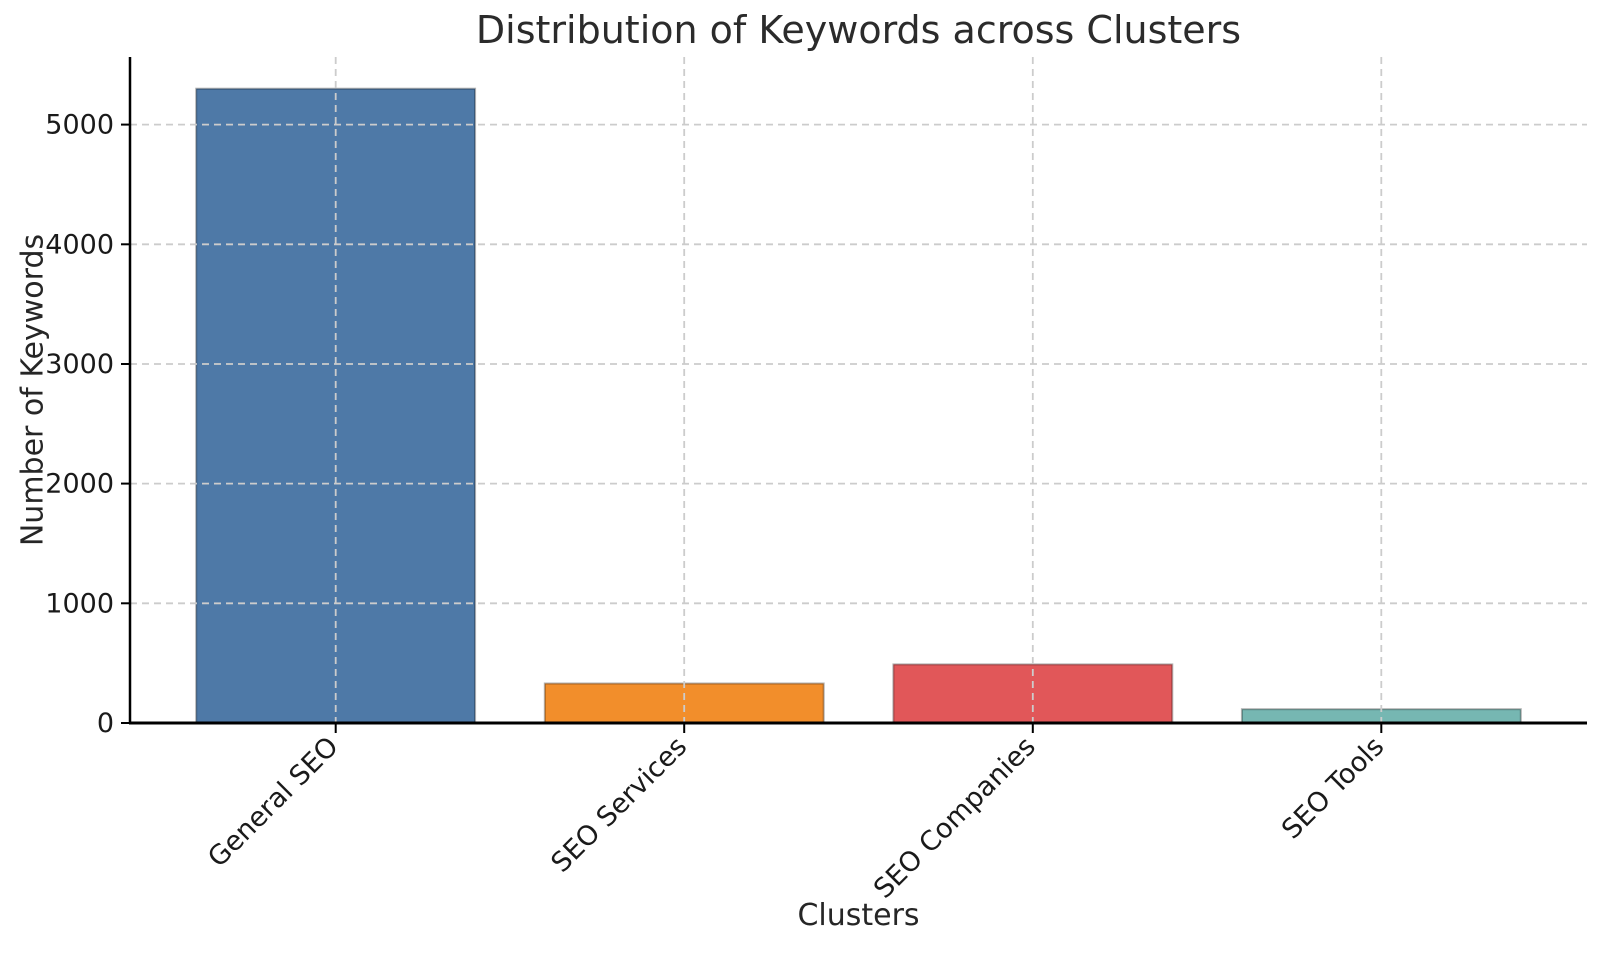  Describe the element at coordinates (858, 30) in the screenshot. I see `chart-title: Distribution of Keywords across Clusters` at that location.